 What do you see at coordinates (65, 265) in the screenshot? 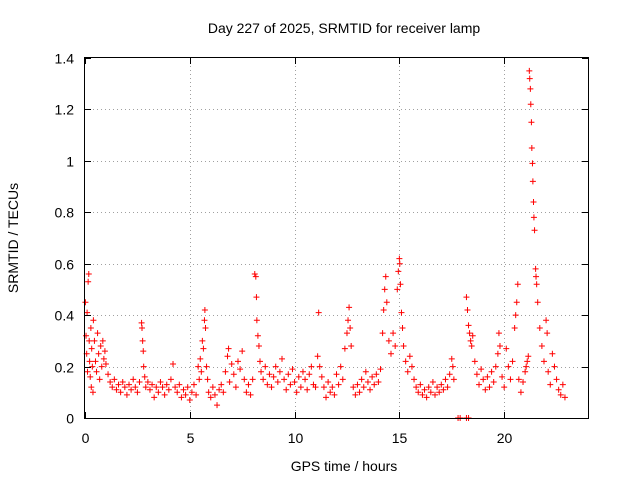
I see `y-tick-label: 0.6` at bounding box center [65, 265].